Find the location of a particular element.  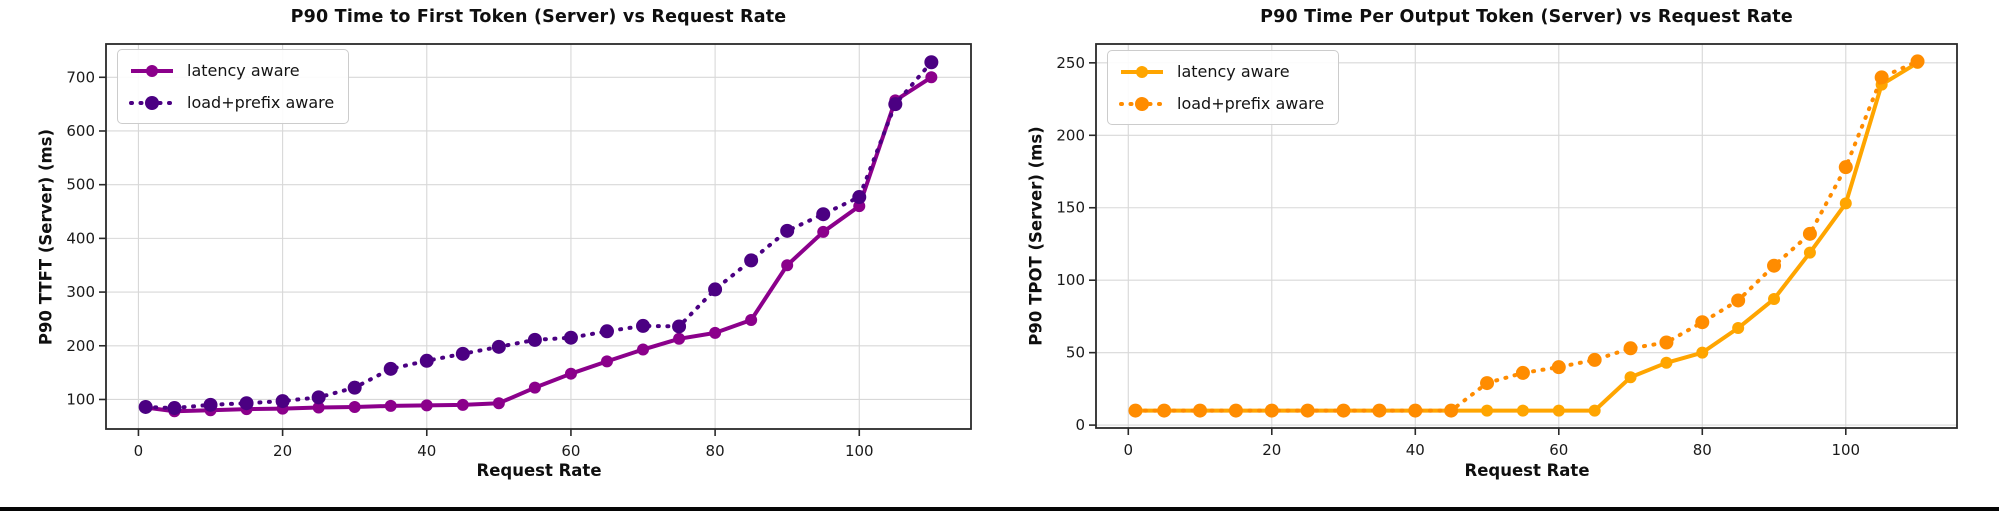

tpot-legend: latency aware load+prefix aware is located at coordinates (1223, 87).